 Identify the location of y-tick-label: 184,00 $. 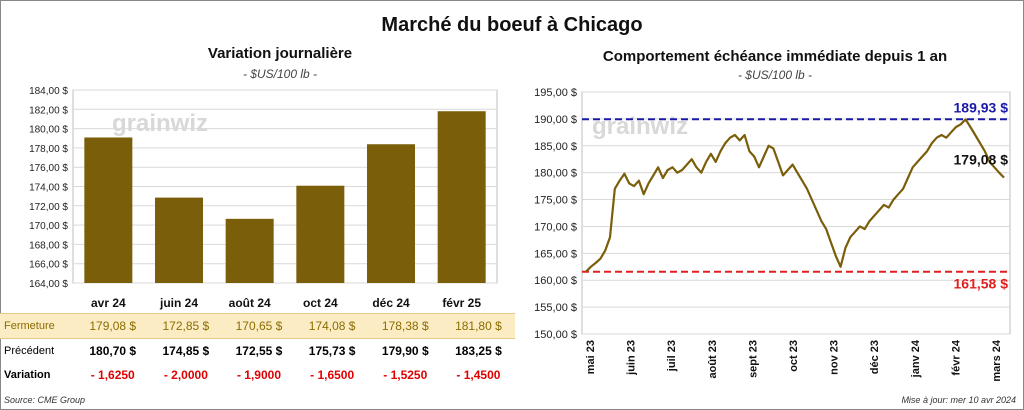
(48, 91).